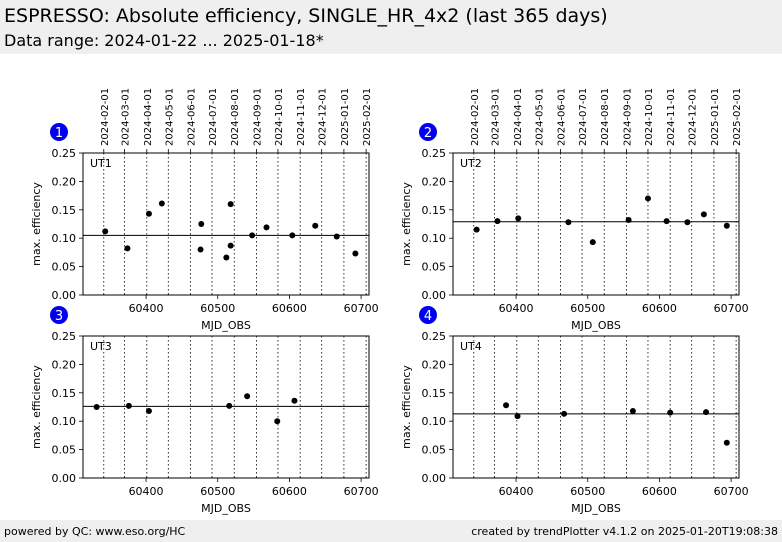 This screenshot has width=782, height=542. I want to click on date-tick-label: 2024-11-01, so click(671, 117).